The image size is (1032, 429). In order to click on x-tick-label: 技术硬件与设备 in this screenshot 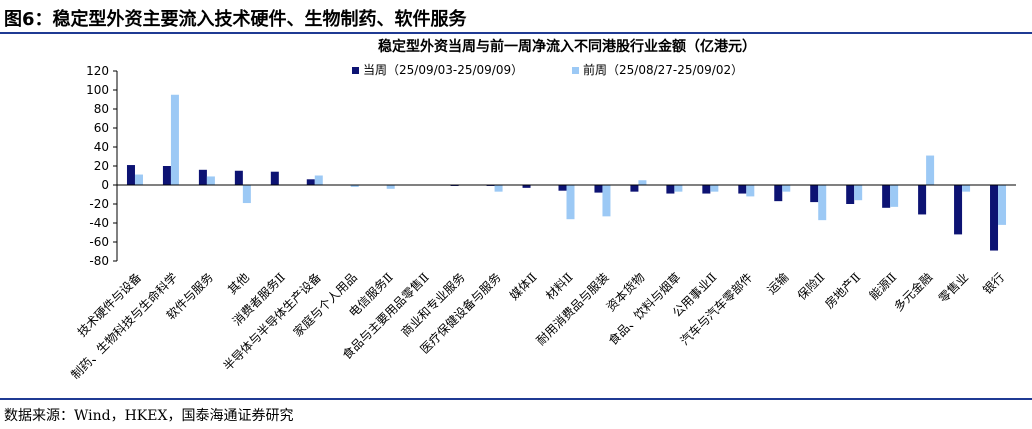, I will do `click(109, 304)`.